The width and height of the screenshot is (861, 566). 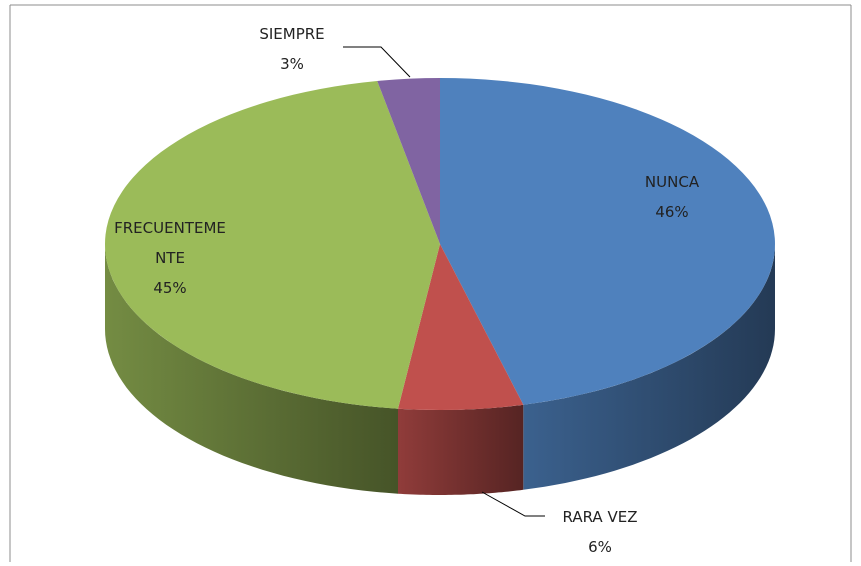 What do you see at coordinates (671, 212) in the screenshot?
I see `slice-value-label: 46%` at bounding box center [671, 212].